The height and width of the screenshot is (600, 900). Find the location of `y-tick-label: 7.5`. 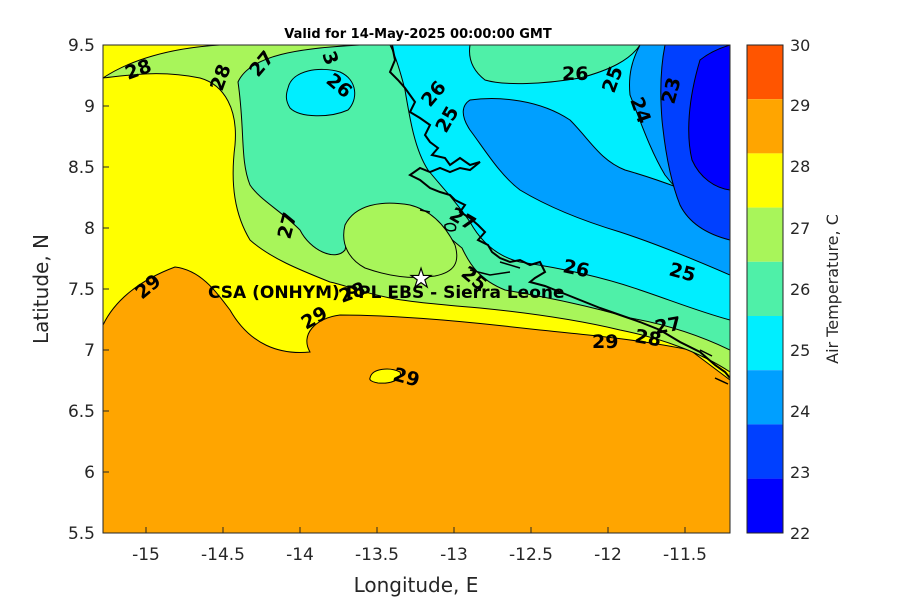

y-tick-label: 7.5 is located at coordinates (81, 290).